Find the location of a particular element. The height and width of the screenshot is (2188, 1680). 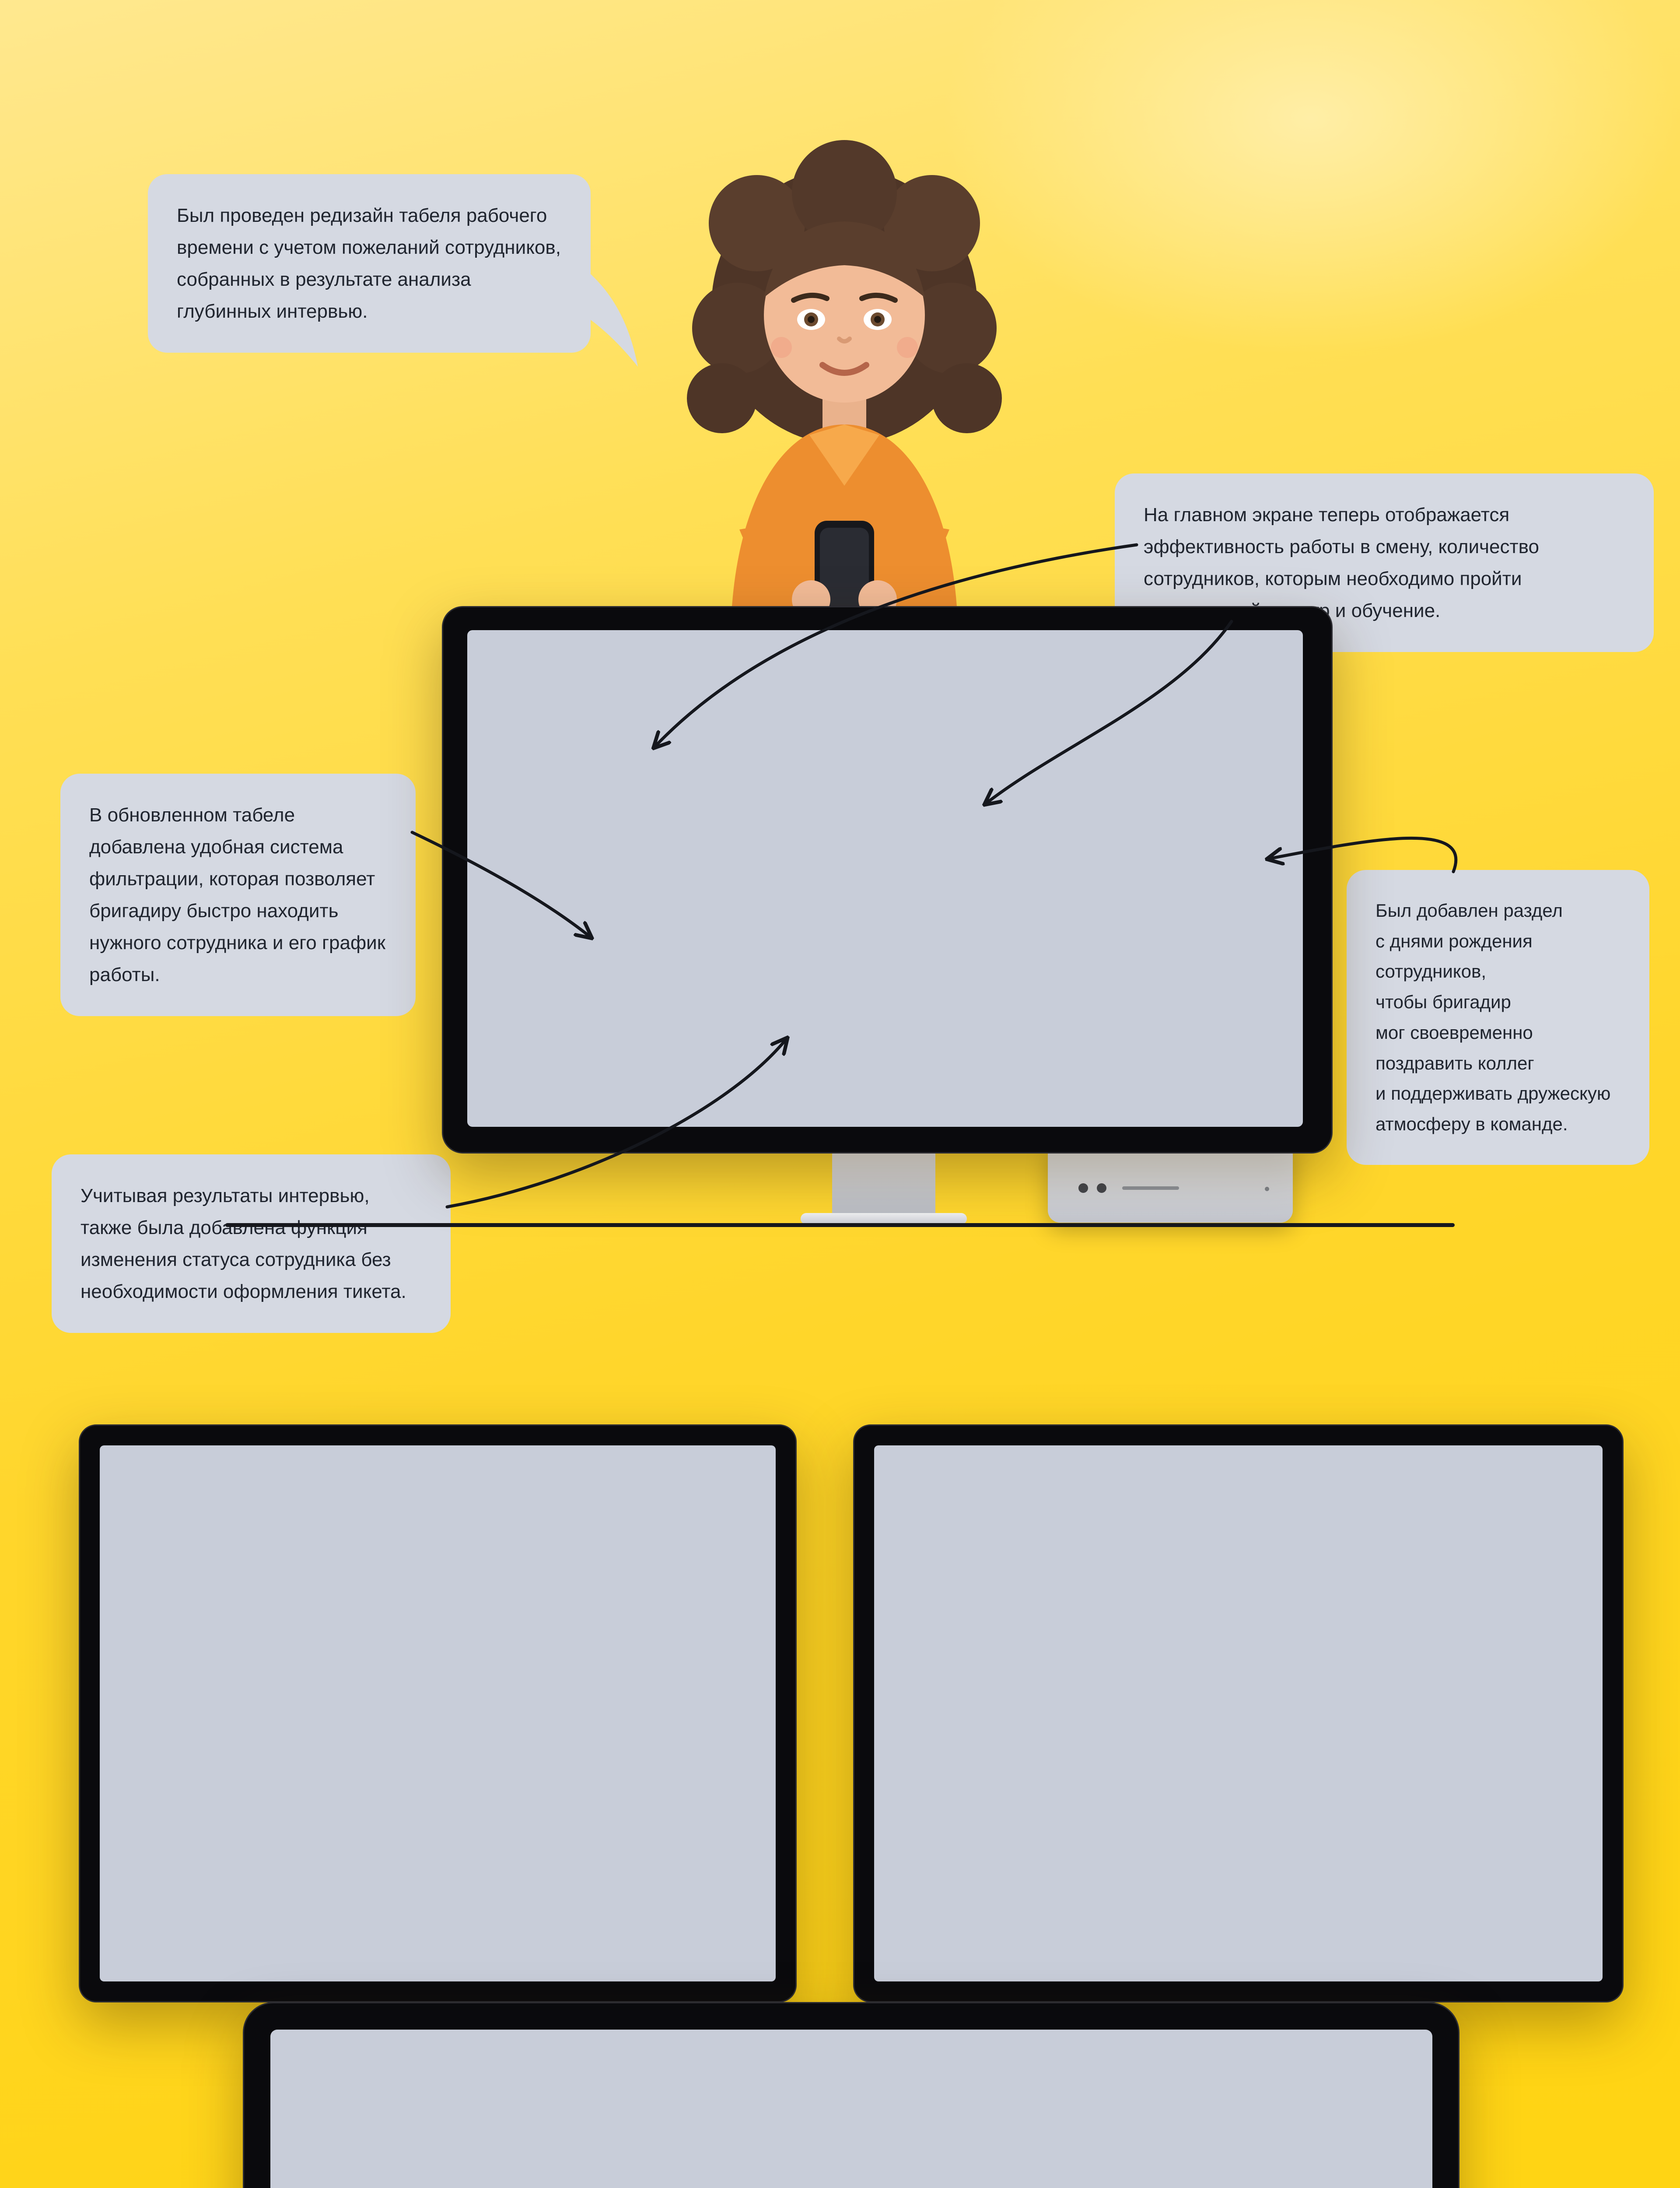

screen-timesheet is located at coordinates (438, 1713).